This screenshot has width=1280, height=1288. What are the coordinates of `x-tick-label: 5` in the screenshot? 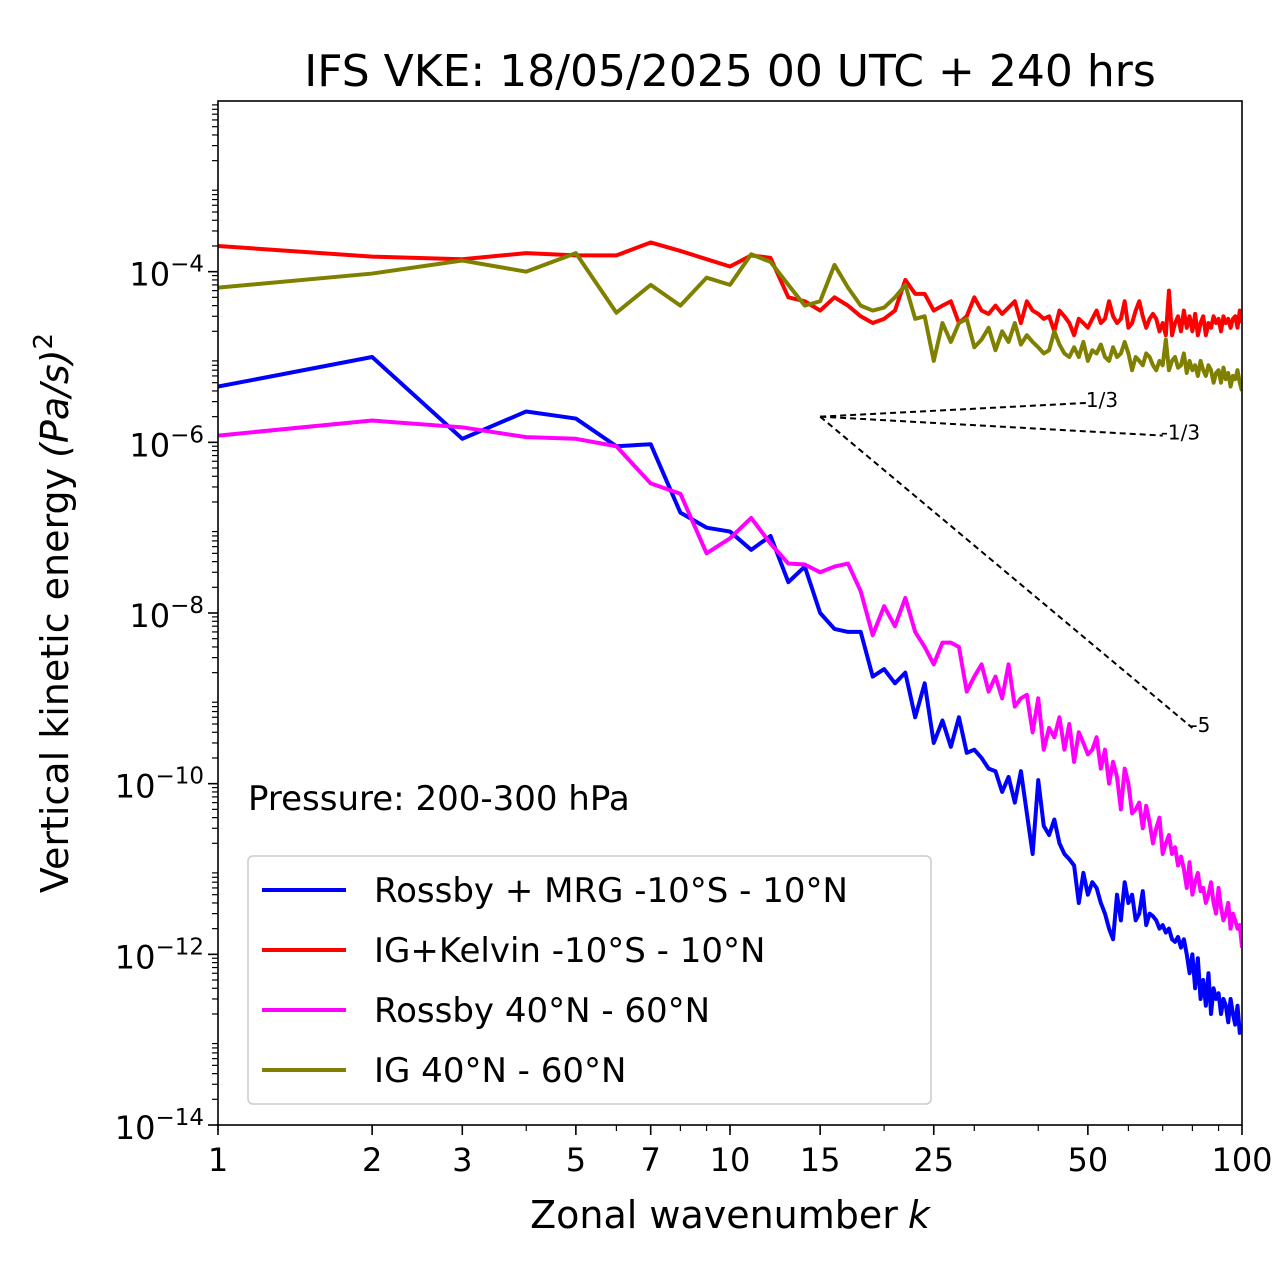 It's located at (576, 1160).